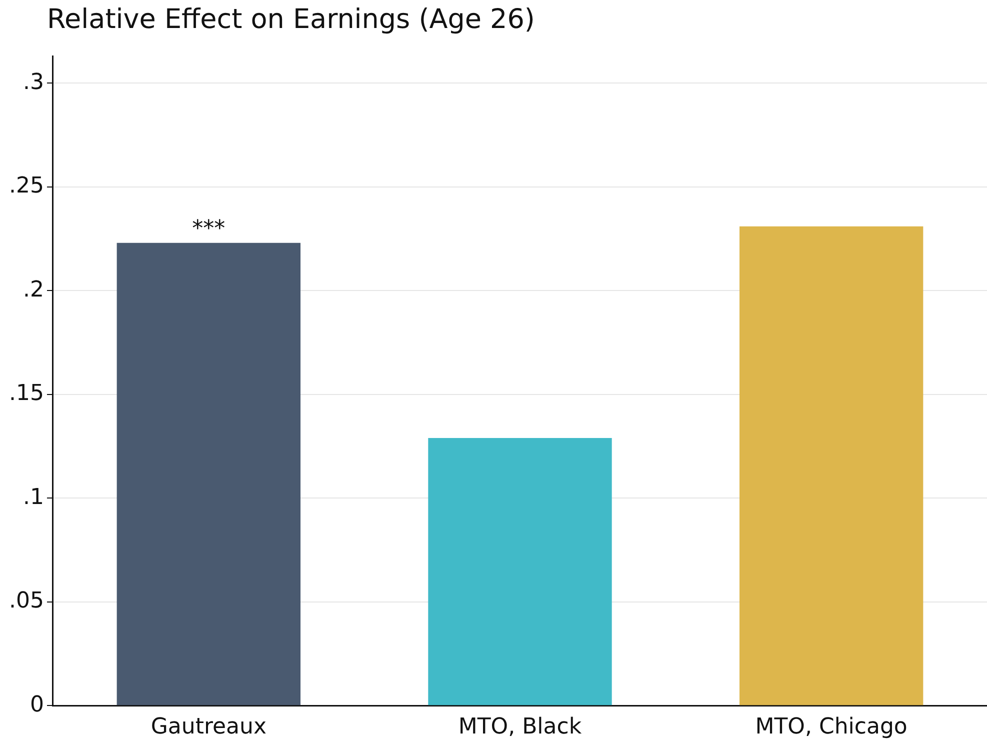  What do you see at coordinates (33, 289) in the screenshot?
I see `y-tick-label: .2` at bounding box center [33, 289].